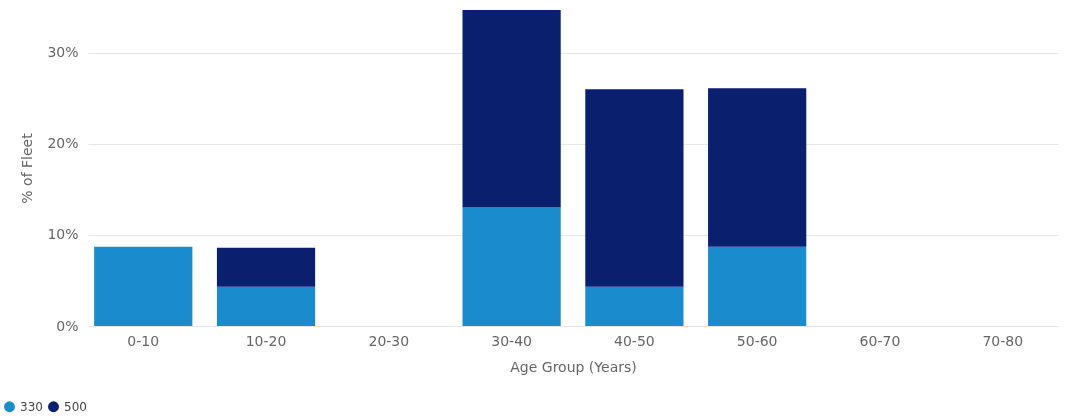  I want to click on x-tick-label: 50-60, so click(757, 340).